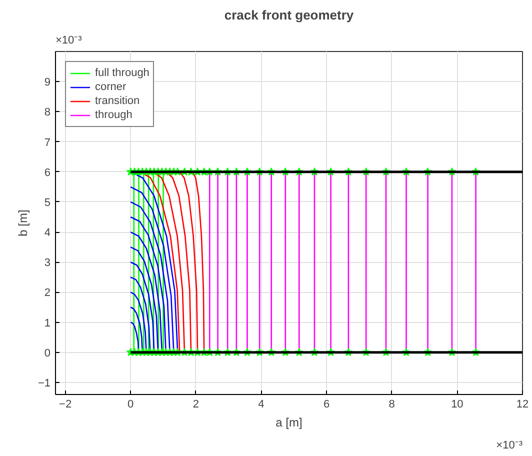 This screenshot has height=456, width=532. I want to click on chart-title: crack front geometry, so click(289, 15).